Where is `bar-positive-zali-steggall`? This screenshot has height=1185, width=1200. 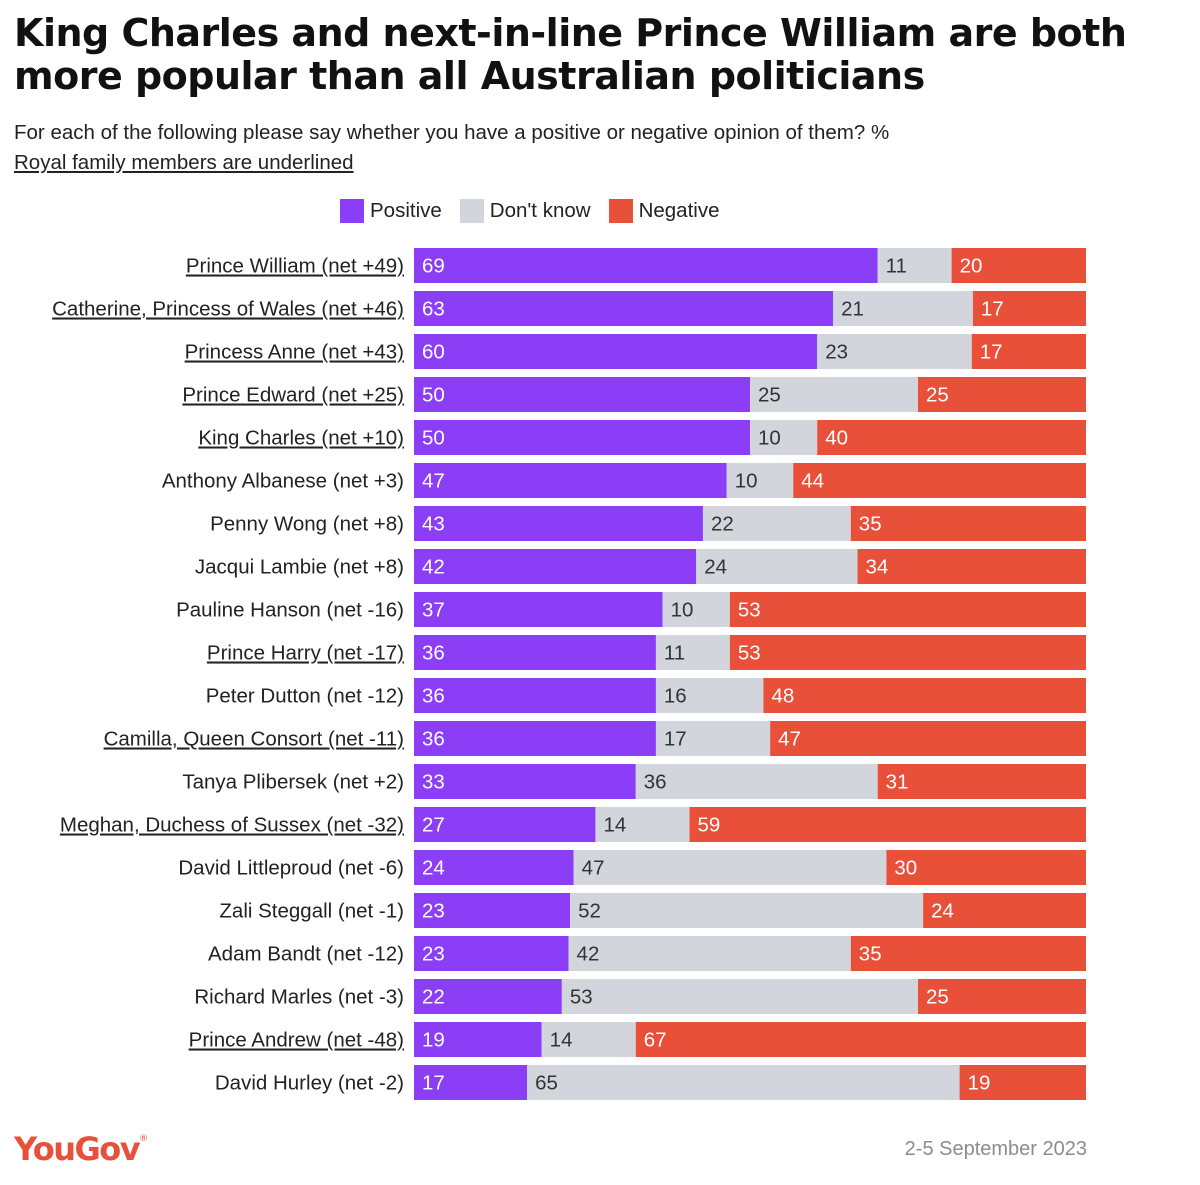
bar-positive-zali-steggall is located at coordinates (492, 910).